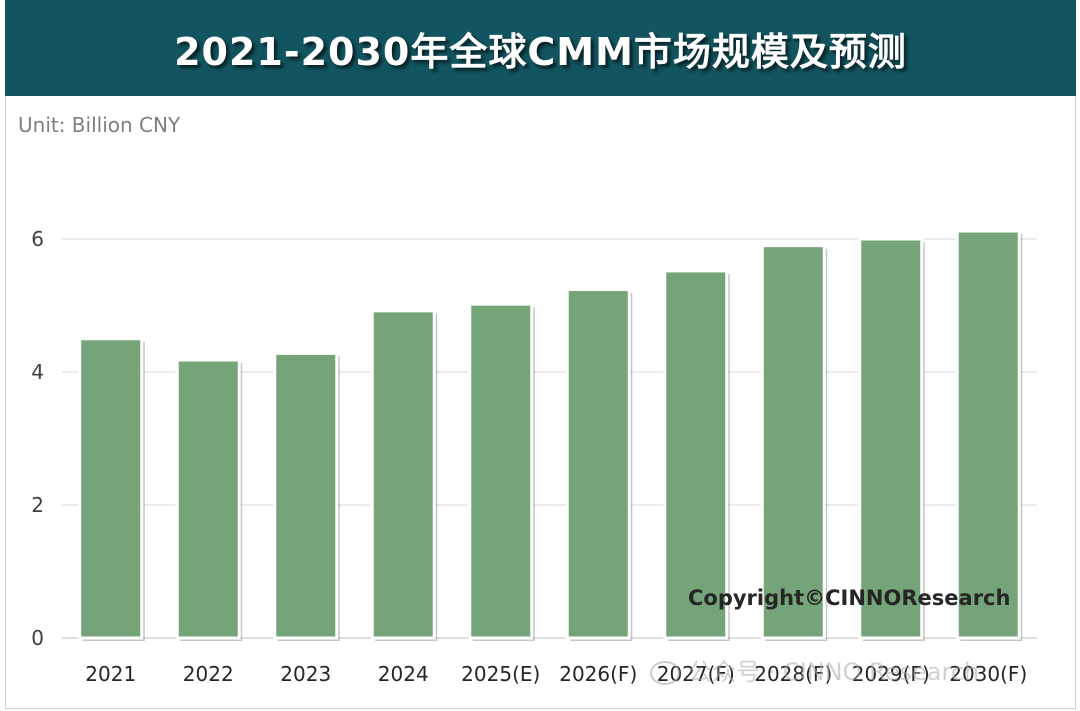  Describe the element at coordinates (37, 438) in the screenshot. I see `y-axis-ticks: 0 2 4 6` at that location.